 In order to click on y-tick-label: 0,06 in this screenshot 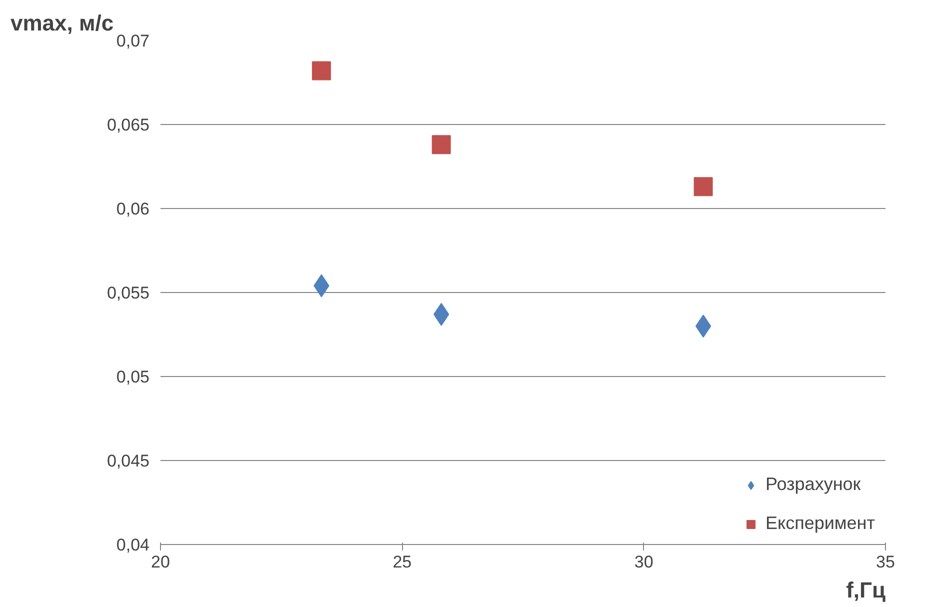, I will do `click(133, 209)`.